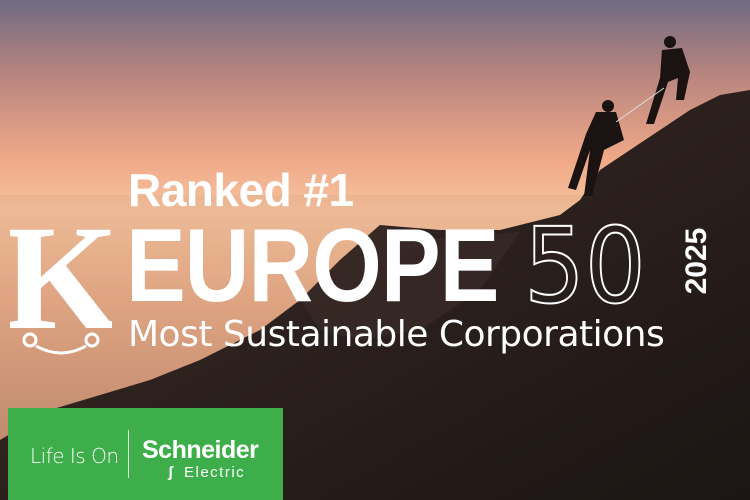  Describe the element at coordinates (170, 472) in the screenshot. I see `schneider-plug-icon: ʃ` at that location.